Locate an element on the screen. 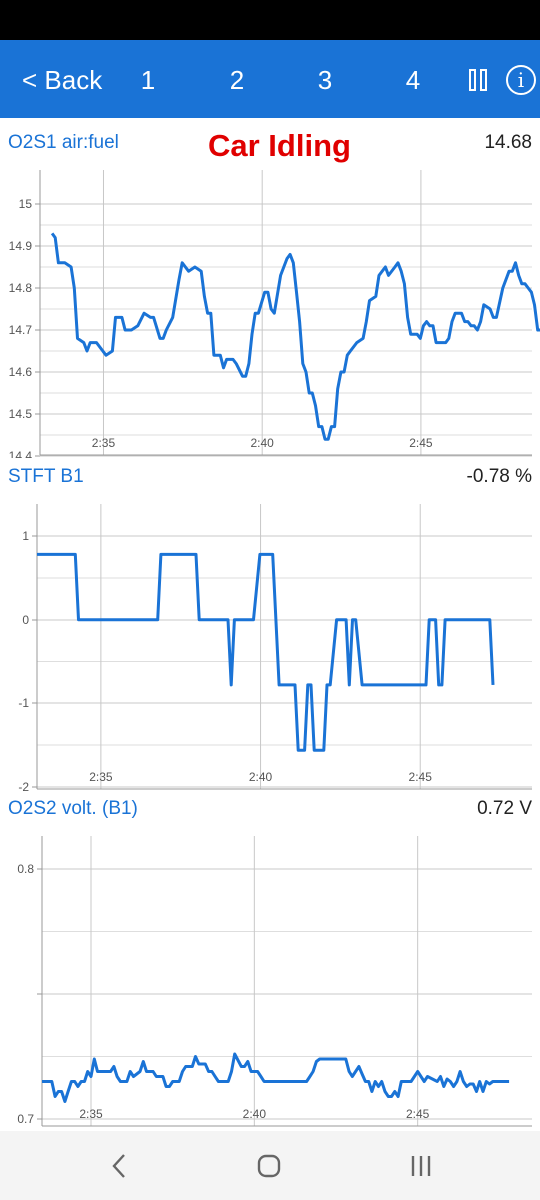  back-icon is located at coordinates (120, 1166).